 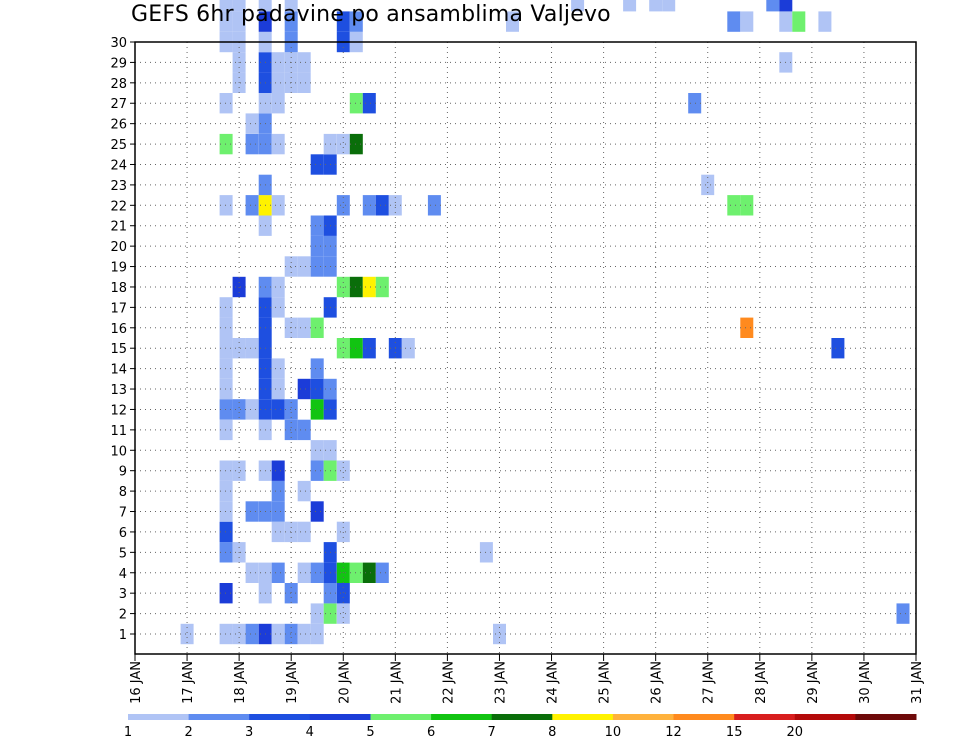 What do you see at coordinates (136, 682) in the screenshot?
I see `x-tick-label: 16 JAN` at bounding box center [136, 682].